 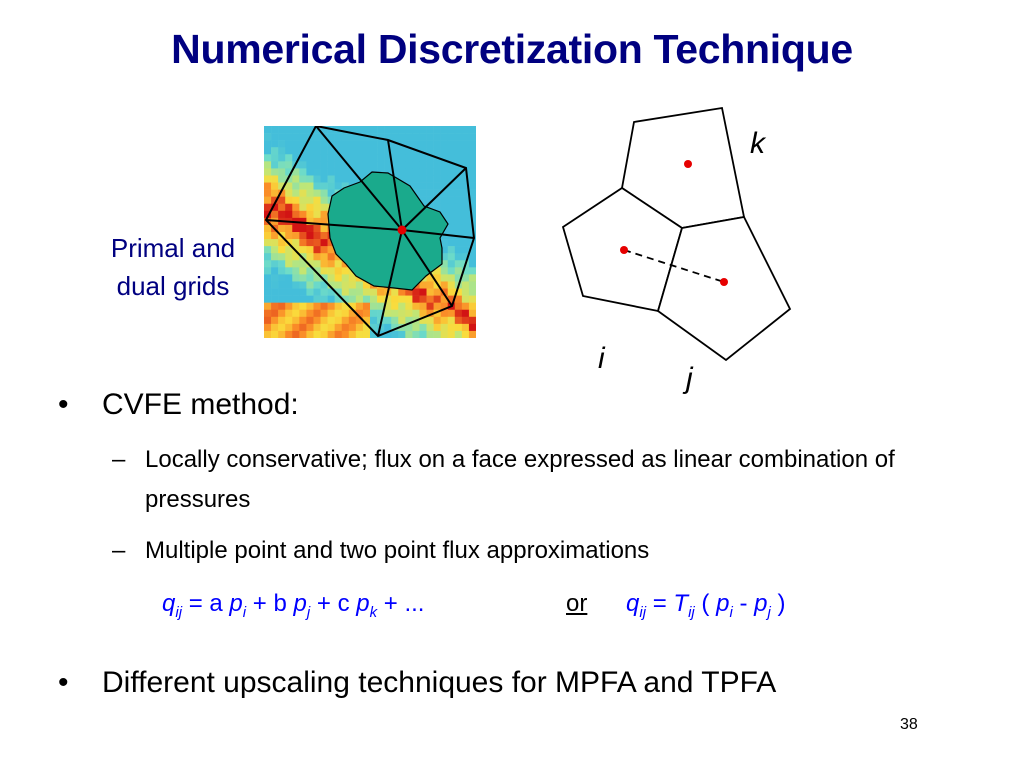 What do you see at coordinates (173, 286) in the screenshot?
I see `side-label-line-2: dual grids` at bounding box center [173, 286].